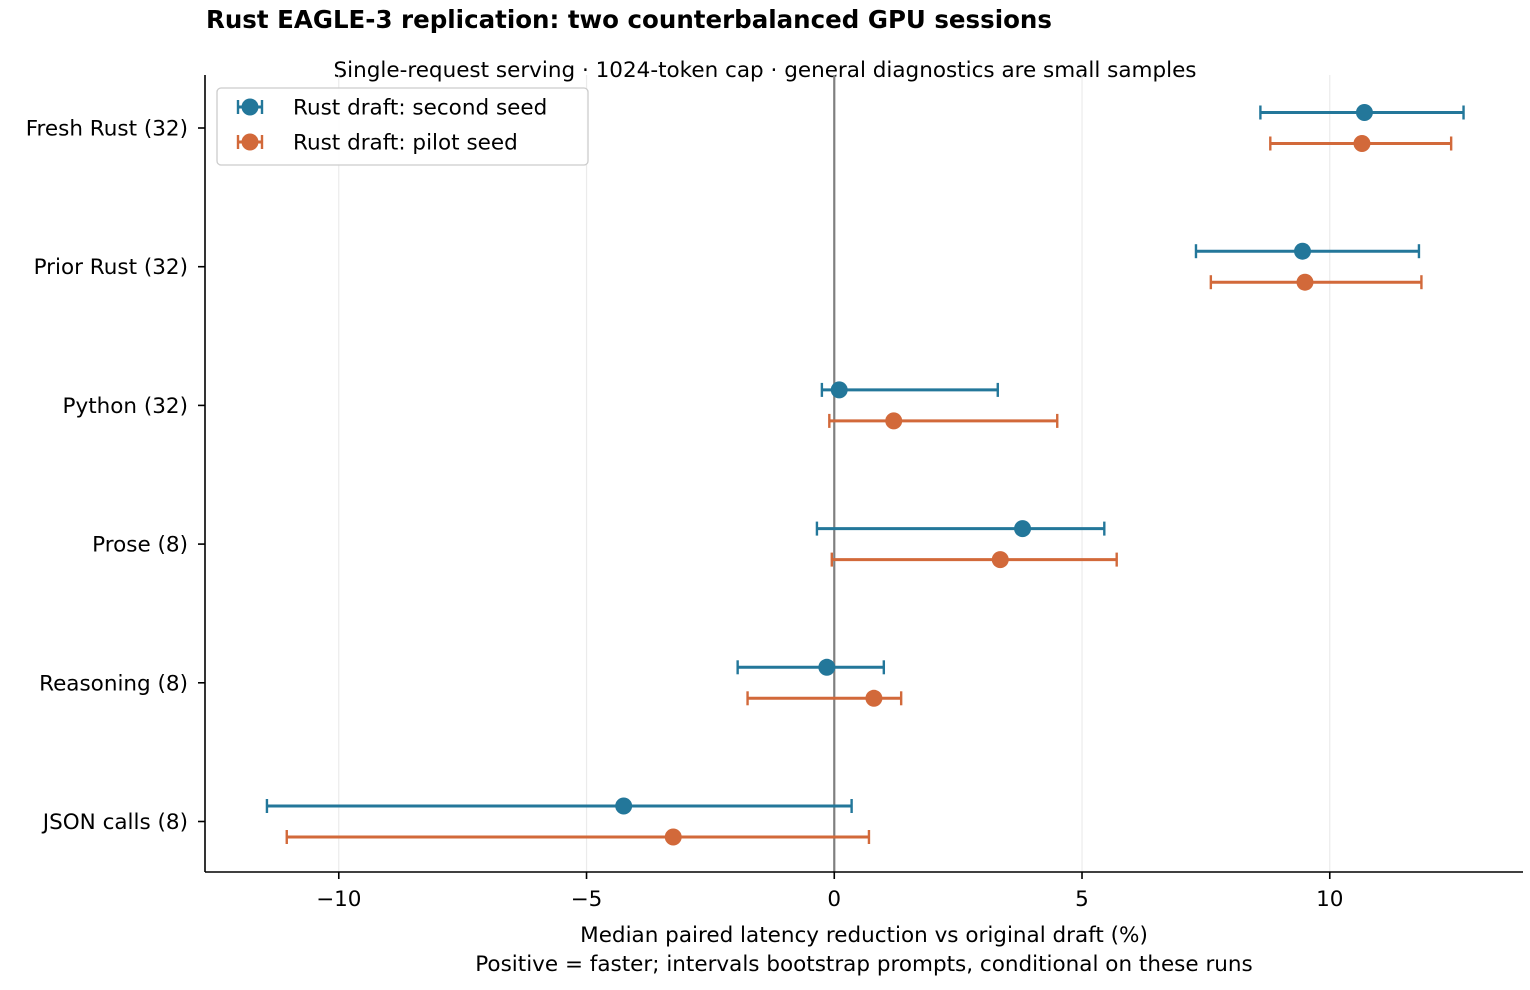  Describe the element at coordinates (1082, 899) in the screenshot. I see `x-tick-label: 5` at that location.